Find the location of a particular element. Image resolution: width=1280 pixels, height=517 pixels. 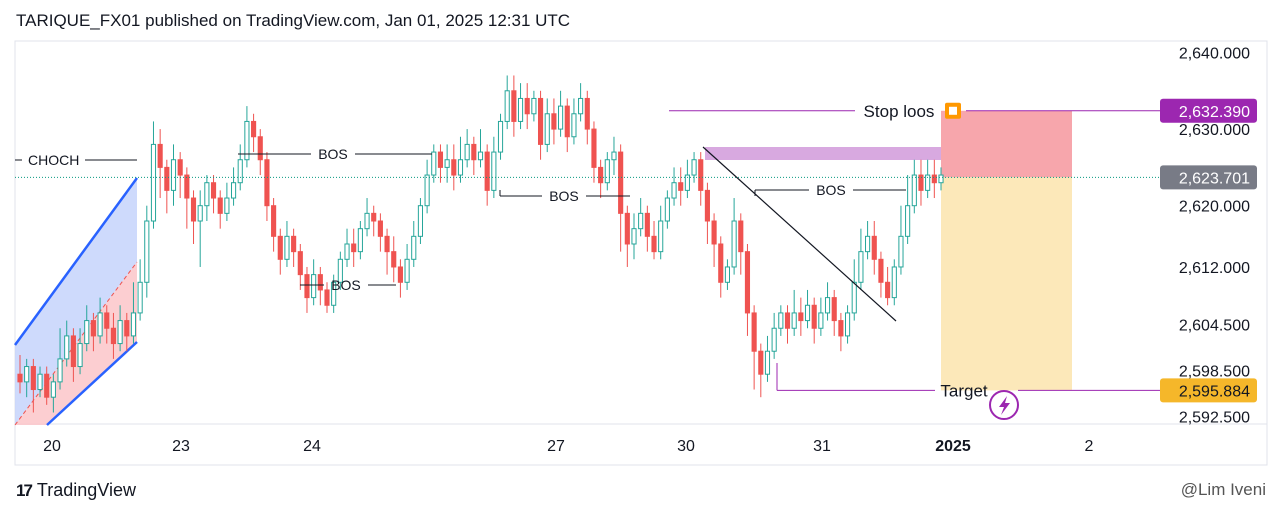

tradingview-logo-icon: 17 is located at coordinates (24, 490).